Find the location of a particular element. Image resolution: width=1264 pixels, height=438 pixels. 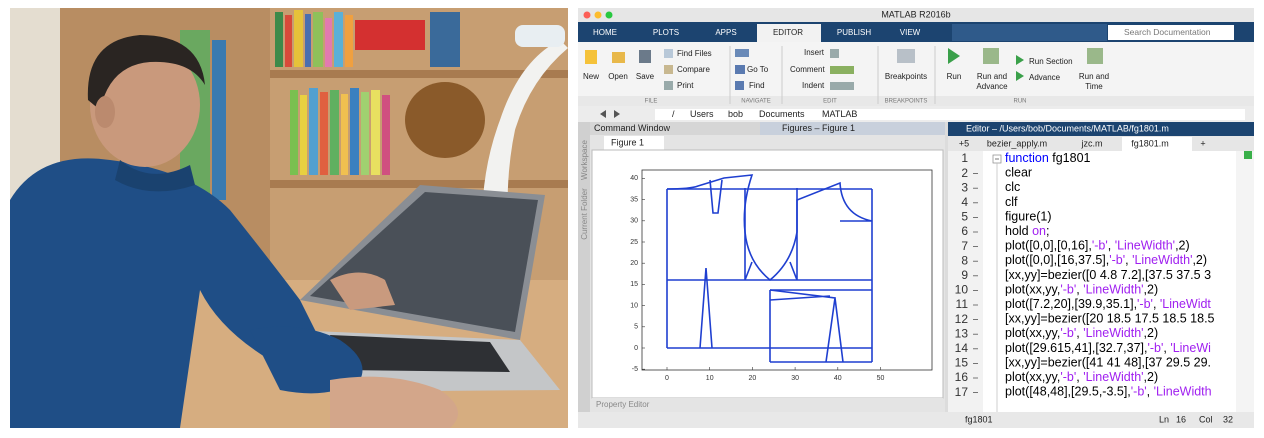

editor-tab: jzc.m is located at coordinates (1092, 143).